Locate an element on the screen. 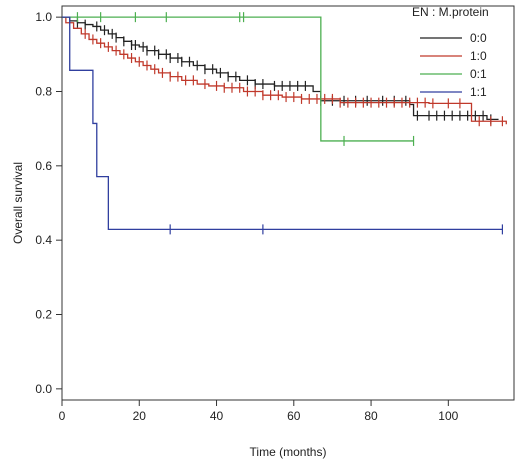 This screenshot has height=467, width=520. x-tick-label: 40 is located at coordinates (217, 416).